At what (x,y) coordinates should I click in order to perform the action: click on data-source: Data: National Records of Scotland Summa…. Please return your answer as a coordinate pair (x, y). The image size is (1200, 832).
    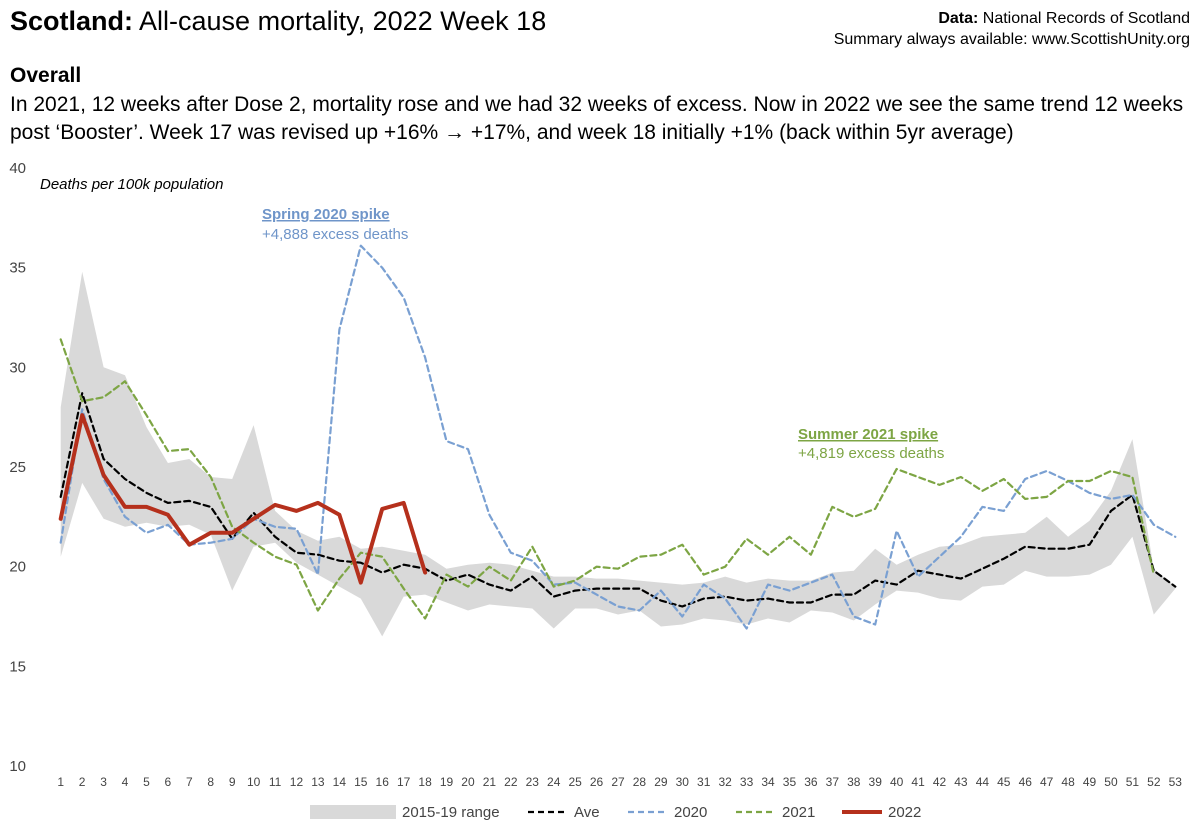
    Looking at the image, I should click on (1012, 29).